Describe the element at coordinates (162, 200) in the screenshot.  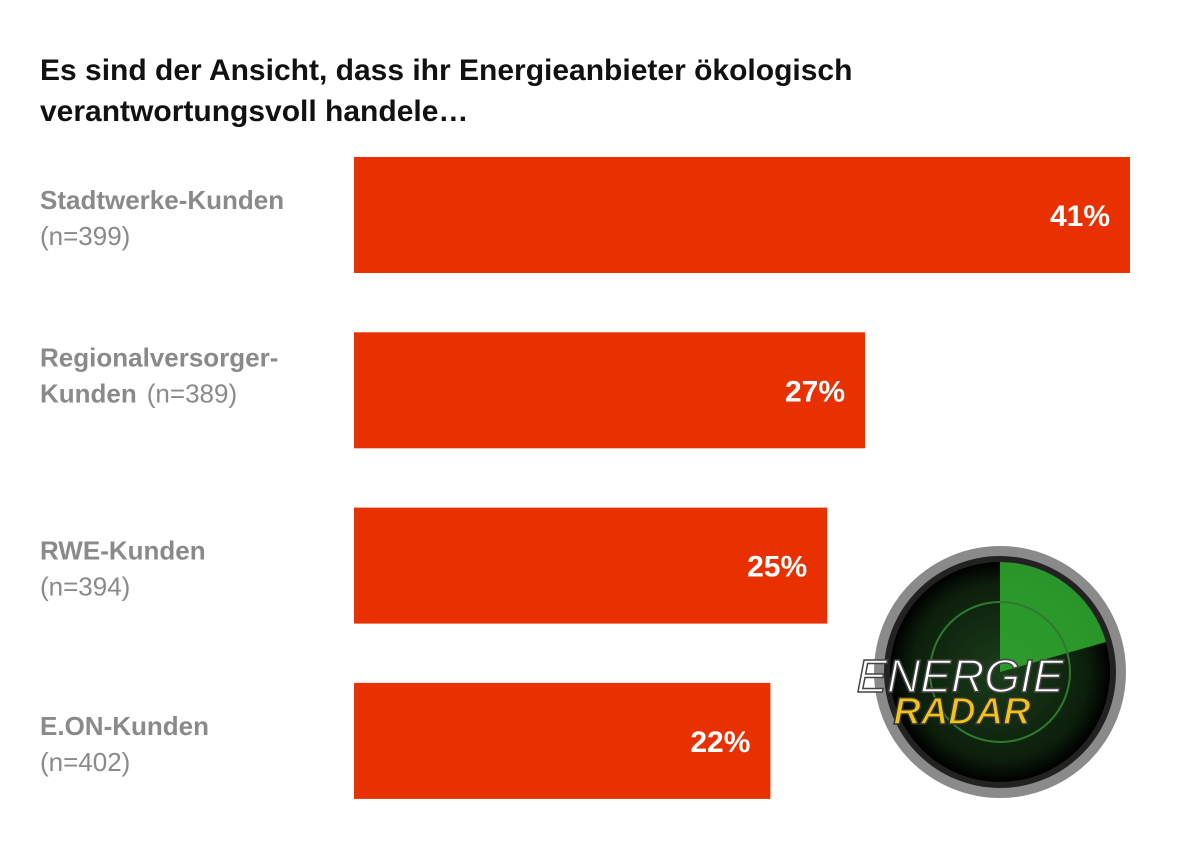
I see `category-label: Stadtwerke-Kunden` at that location.